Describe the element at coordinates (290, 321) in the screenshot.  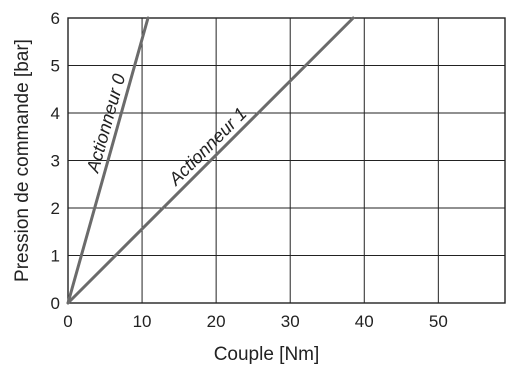
I see `x-tick-label: 30` at that location.